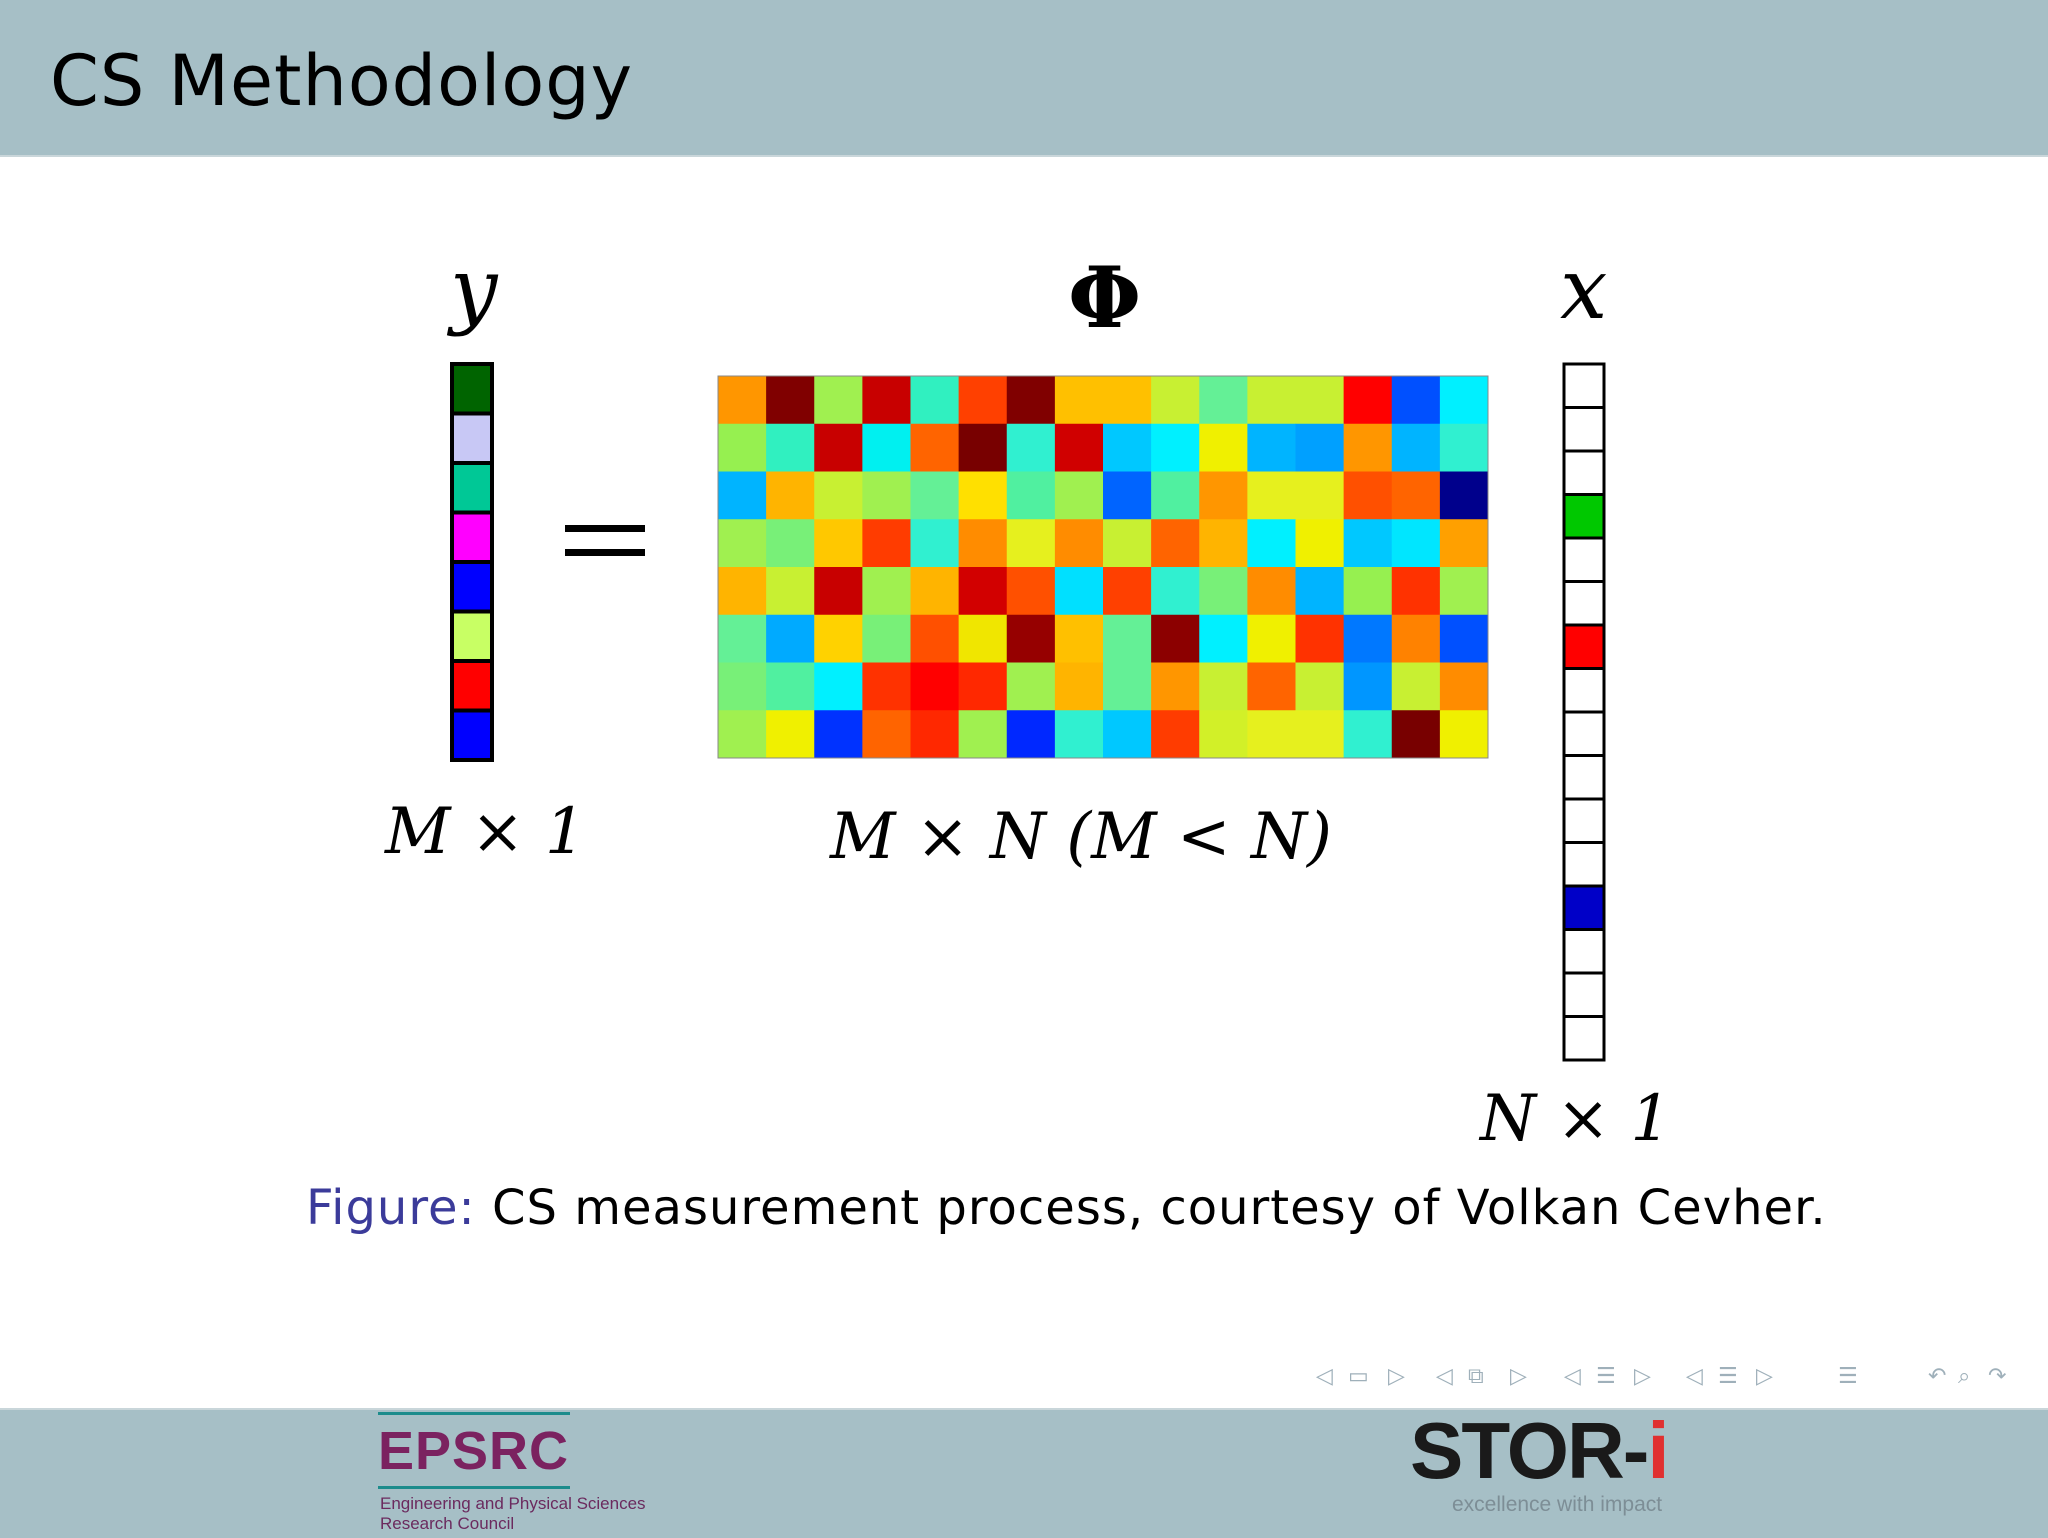  What do you see at coordinates (1694, 1376) in the screenshot?
I see `nav-prev-toc-icon: ◁` at bounding box center [1694, 1376].